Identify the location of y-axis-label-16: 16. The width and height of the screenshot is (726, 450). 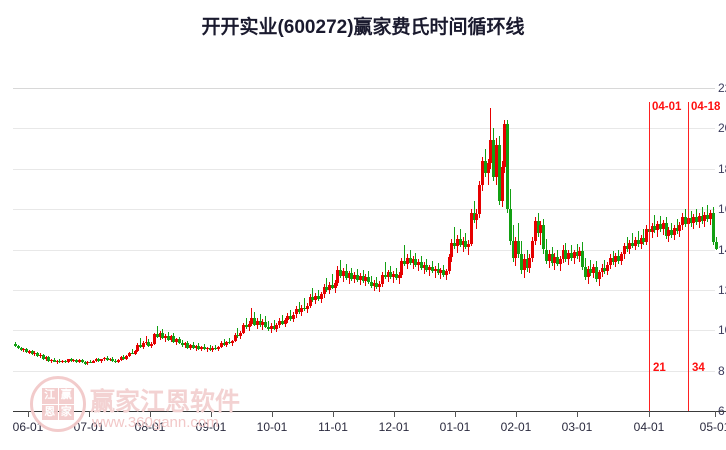
(722, 209).